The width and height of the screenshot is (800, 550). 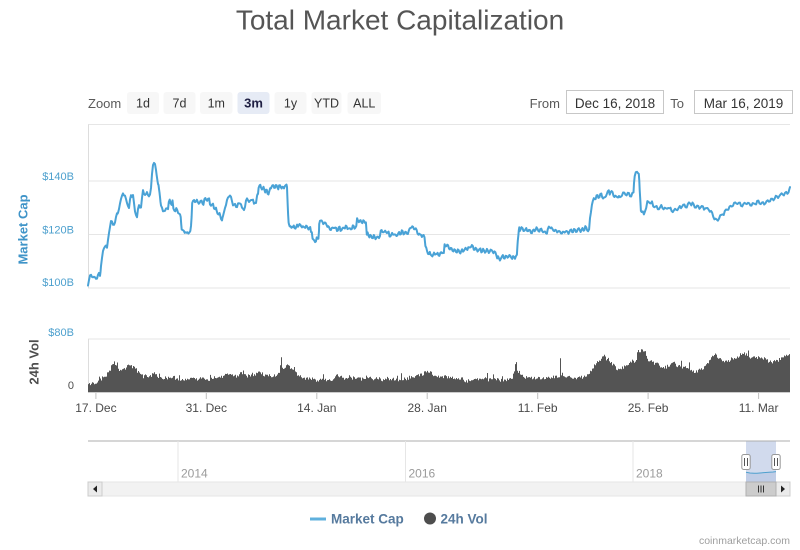 What do you see at coordinates (253, 103) in the screenshot?
I see `svg-text: 3m` at bounding box center [253, 103].